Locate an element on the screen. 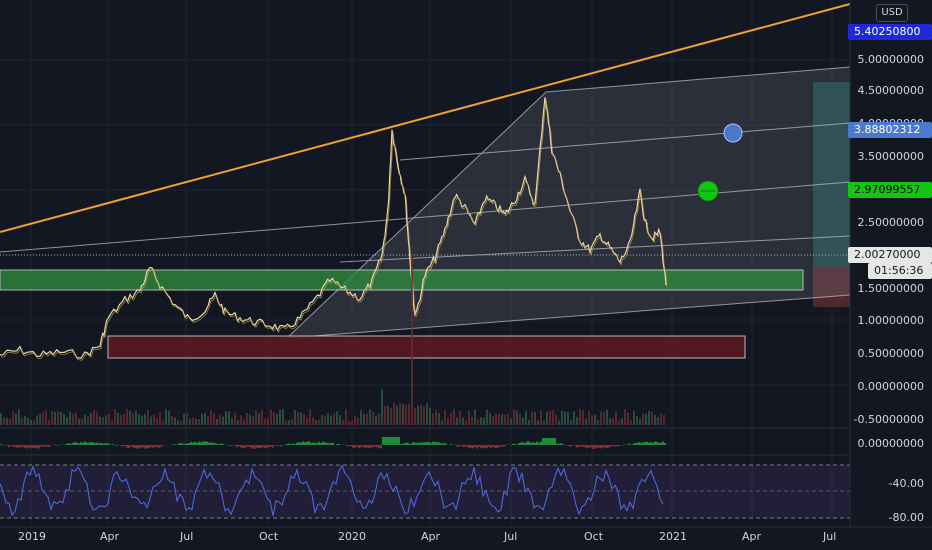  last-price-tag: 2.00270000 is located at coordinates (890, 255).